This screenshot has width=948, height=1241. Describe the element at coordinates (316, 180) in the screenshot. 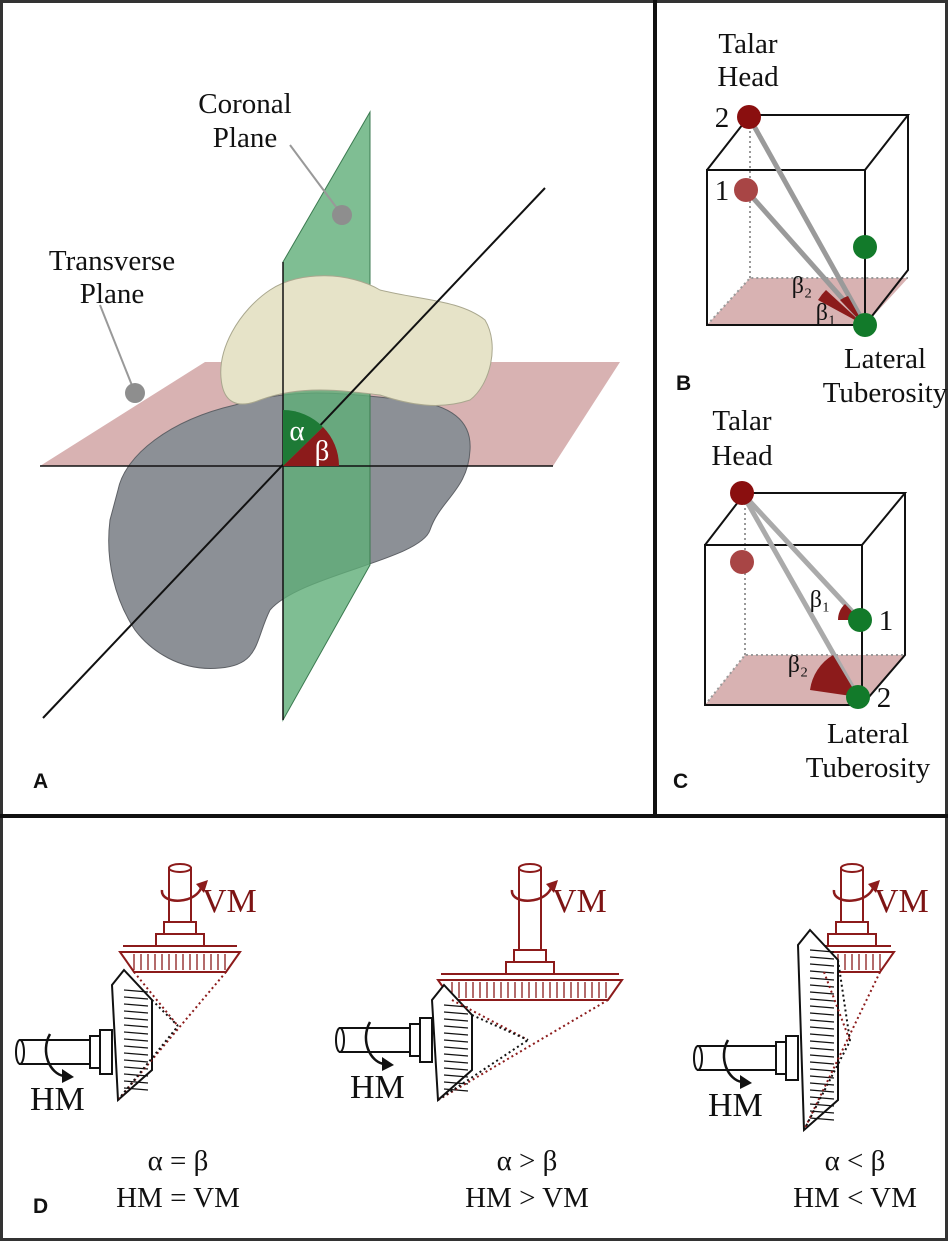

I see `leader` at that location.